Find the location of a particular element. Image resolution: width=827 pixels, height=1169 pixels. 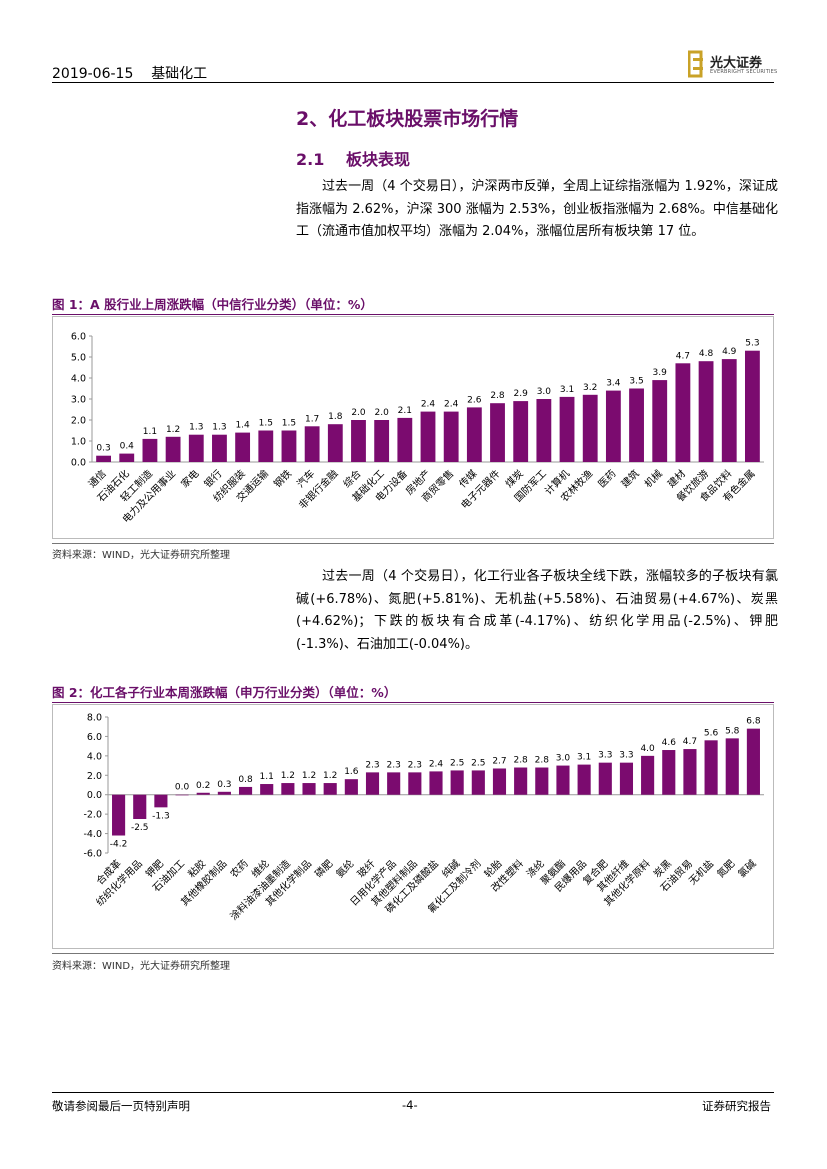

subsection-number: 2.1 is located at coordinates (310, 159).